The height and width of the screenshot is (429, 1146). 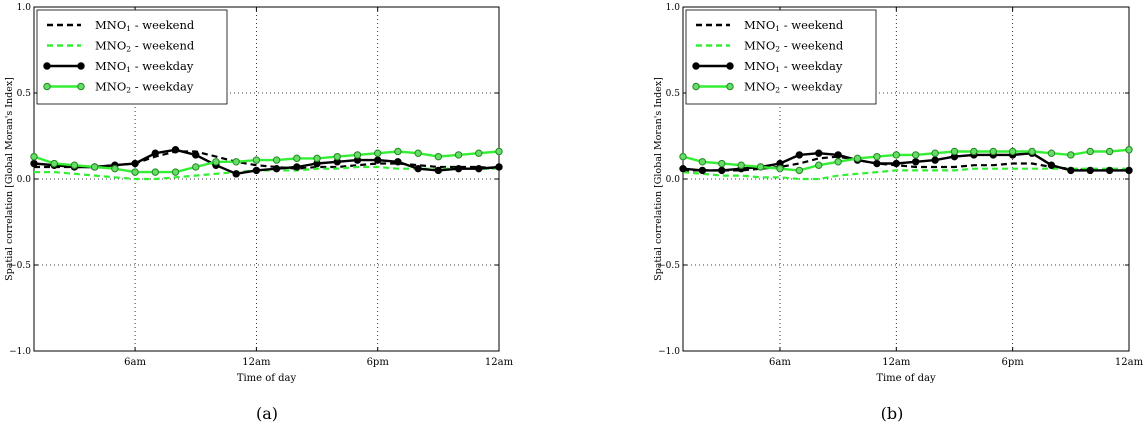 I want to click on x-tick-label: 12am, so click(x=1129, y=362).